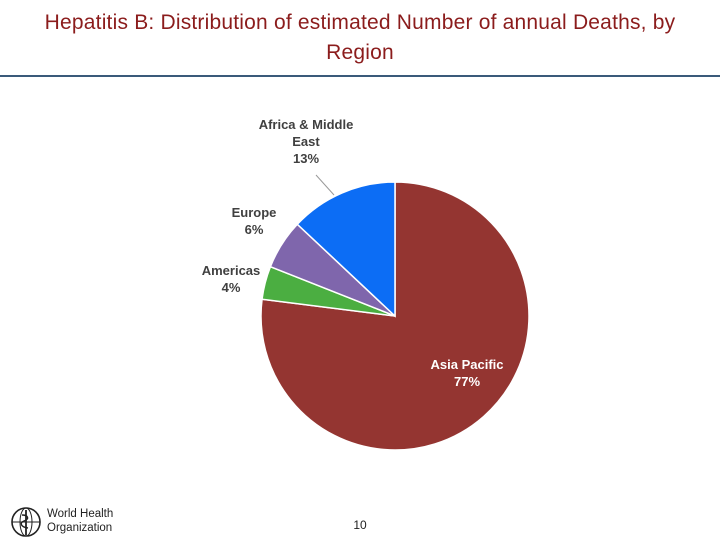  I want to click on leader-line-africa-and-middle-east, so click(325, 185).